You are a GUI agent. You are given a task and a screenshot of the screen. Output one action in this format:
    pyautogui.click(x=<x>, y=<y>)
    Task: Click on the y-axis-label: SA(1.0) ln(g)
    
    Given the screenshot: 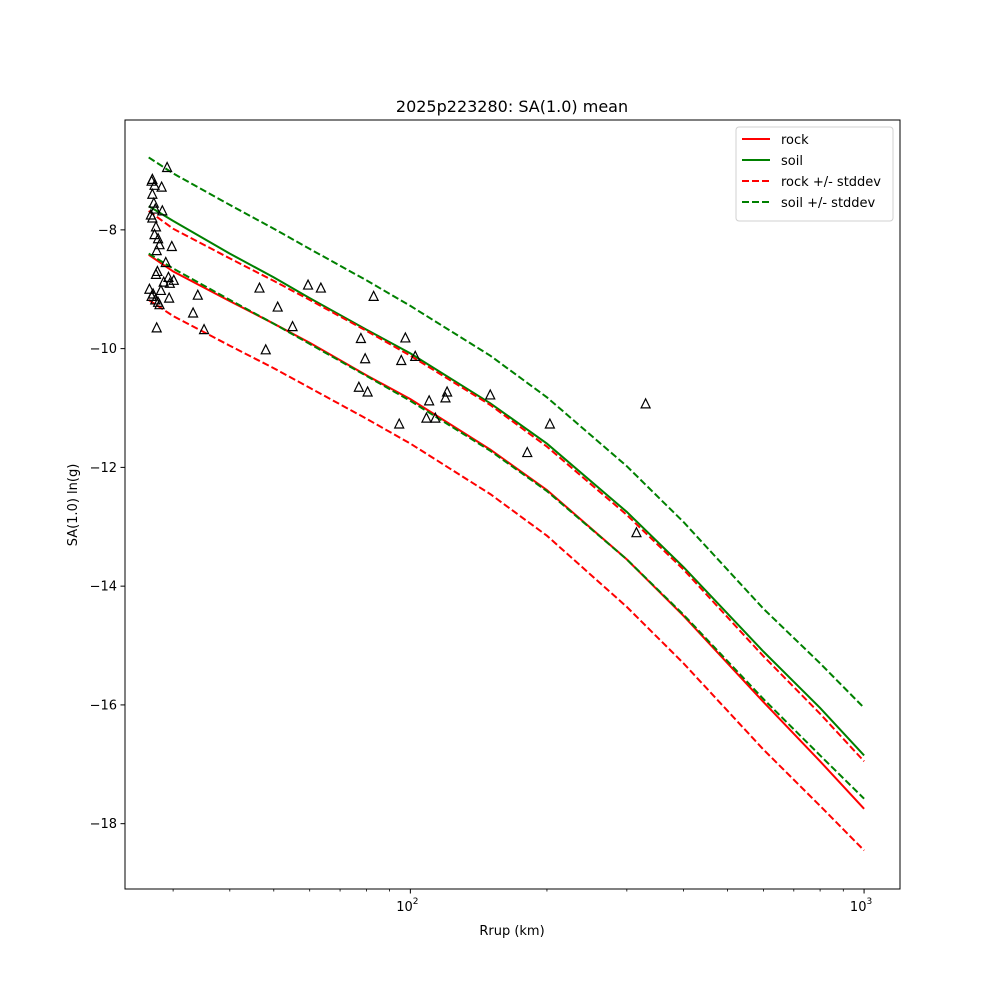 What is the action you would take?
    pyautogui.click(x=73, y=505)
    